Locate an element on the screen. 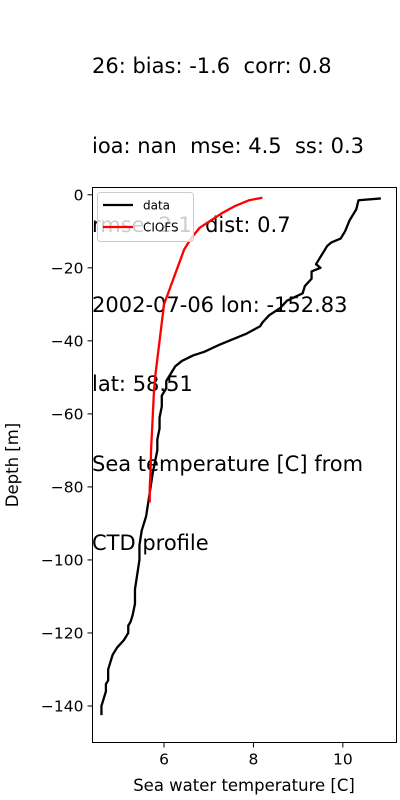 Image resolution: width=400 pixels, height=800 pixels. y-tick-label: −40 is located at coordinates (67, 341).